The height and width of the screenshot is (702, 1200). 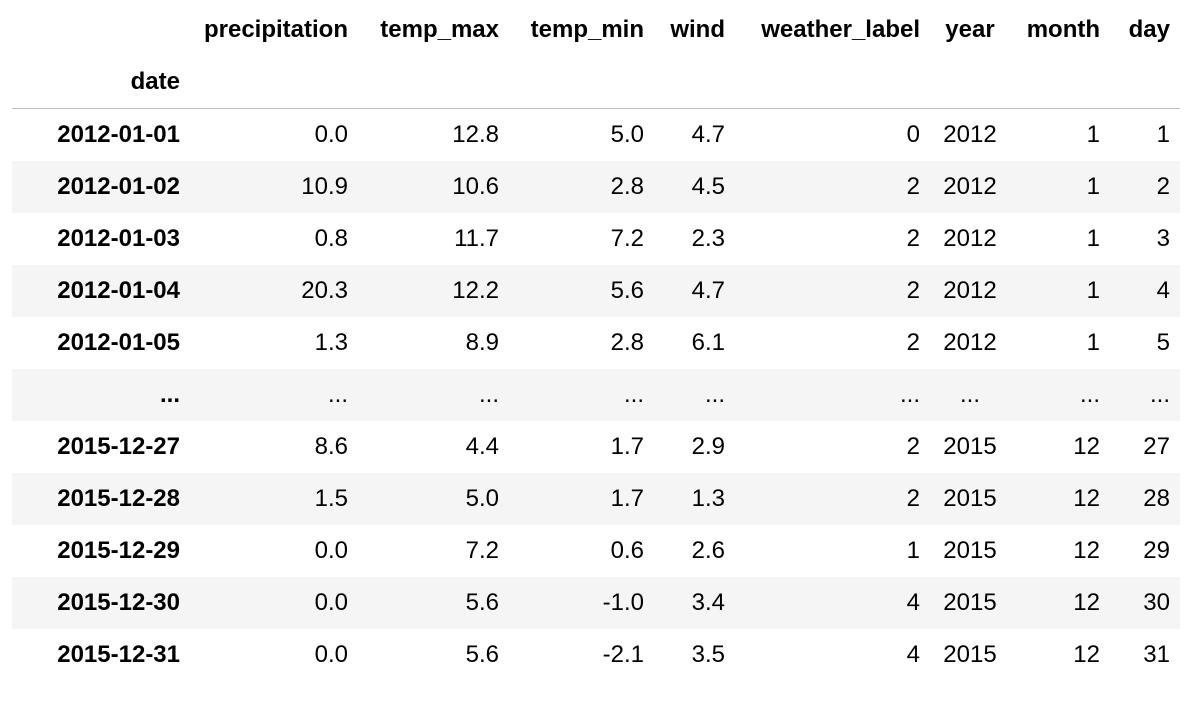 I want to click on table-row: 2015-12-29 0.0 7.2 0.6 2.6 1 2015 12 29, so click(x=596, y=550).